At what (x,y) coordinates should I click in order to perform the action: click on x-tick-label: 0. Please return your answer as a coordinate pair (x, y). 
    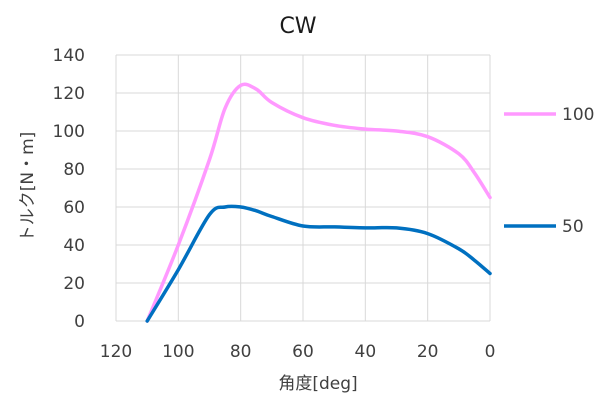
    Looking at the image, I should click on (490, 352).